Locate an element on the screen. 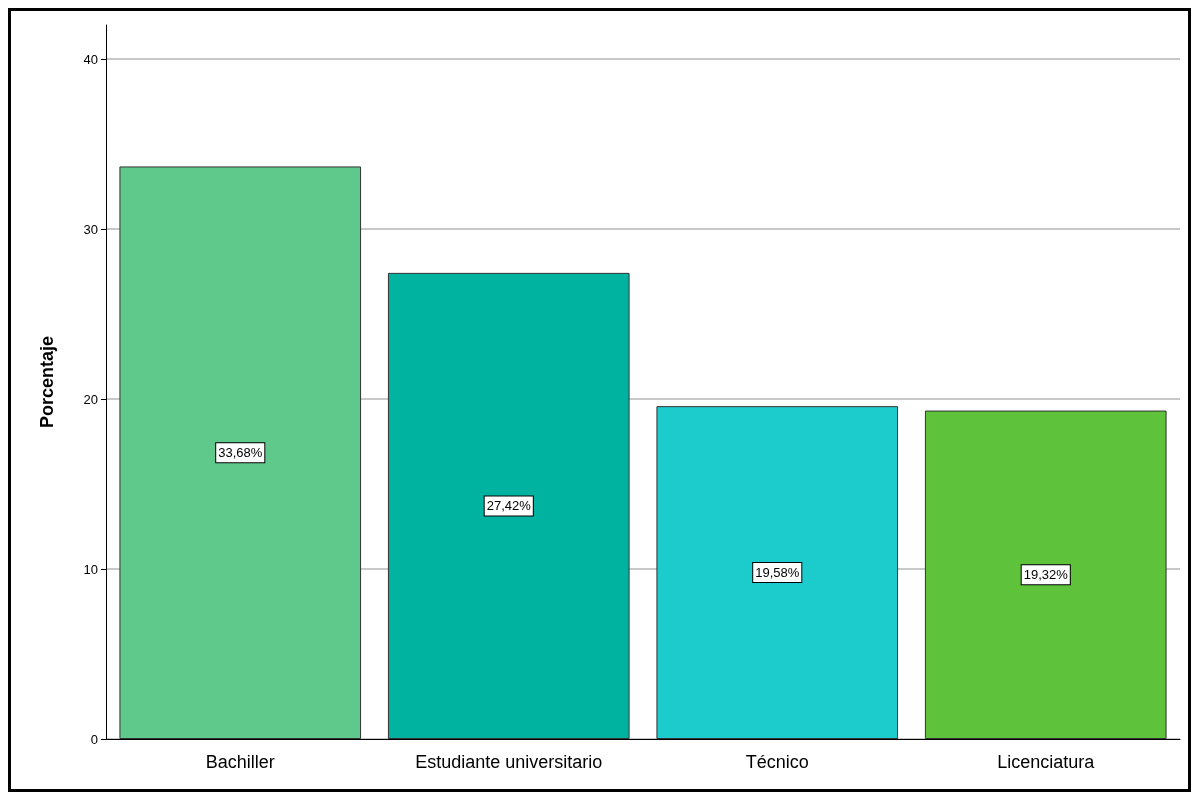  data-label: 33,68% is located at coordinates (240, 453).